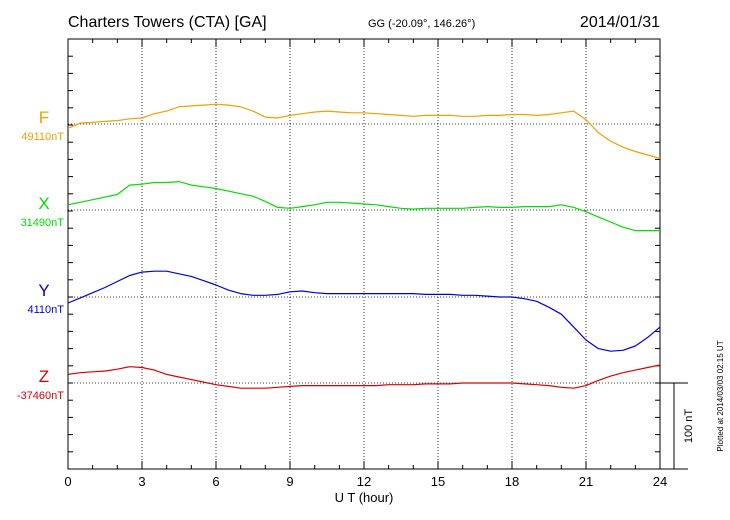 Image resolution: width=730 pixels, height=520 pixels. What do you see at coordinates (364, 311) in the screenshot?
I see `series-line-y` at bounding box center [364, 311].